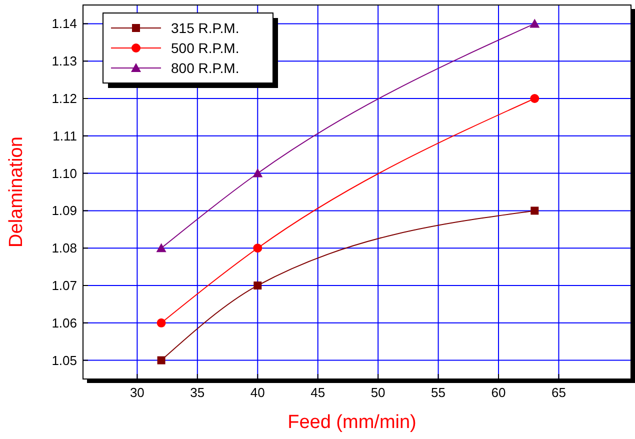  Describe the element at coordinates (498, 392) in the screenshot. I see `x-tick-label: 60` at that location.